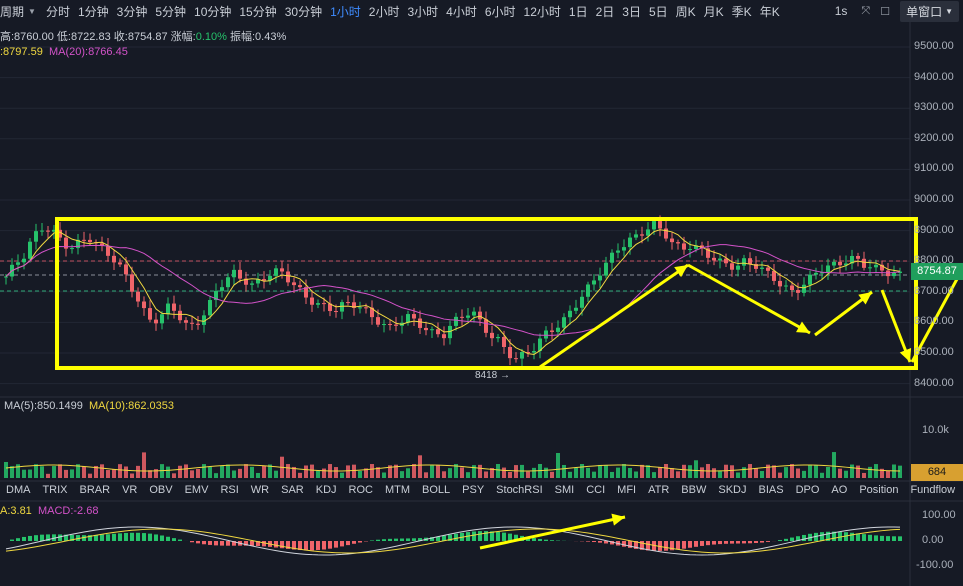 Image resolution: width=963 pixels, height=586 pixels. Describe the element at coordinates (260, 490) in the screenshot. I see `indicator-tab-wr: WR` at that location.